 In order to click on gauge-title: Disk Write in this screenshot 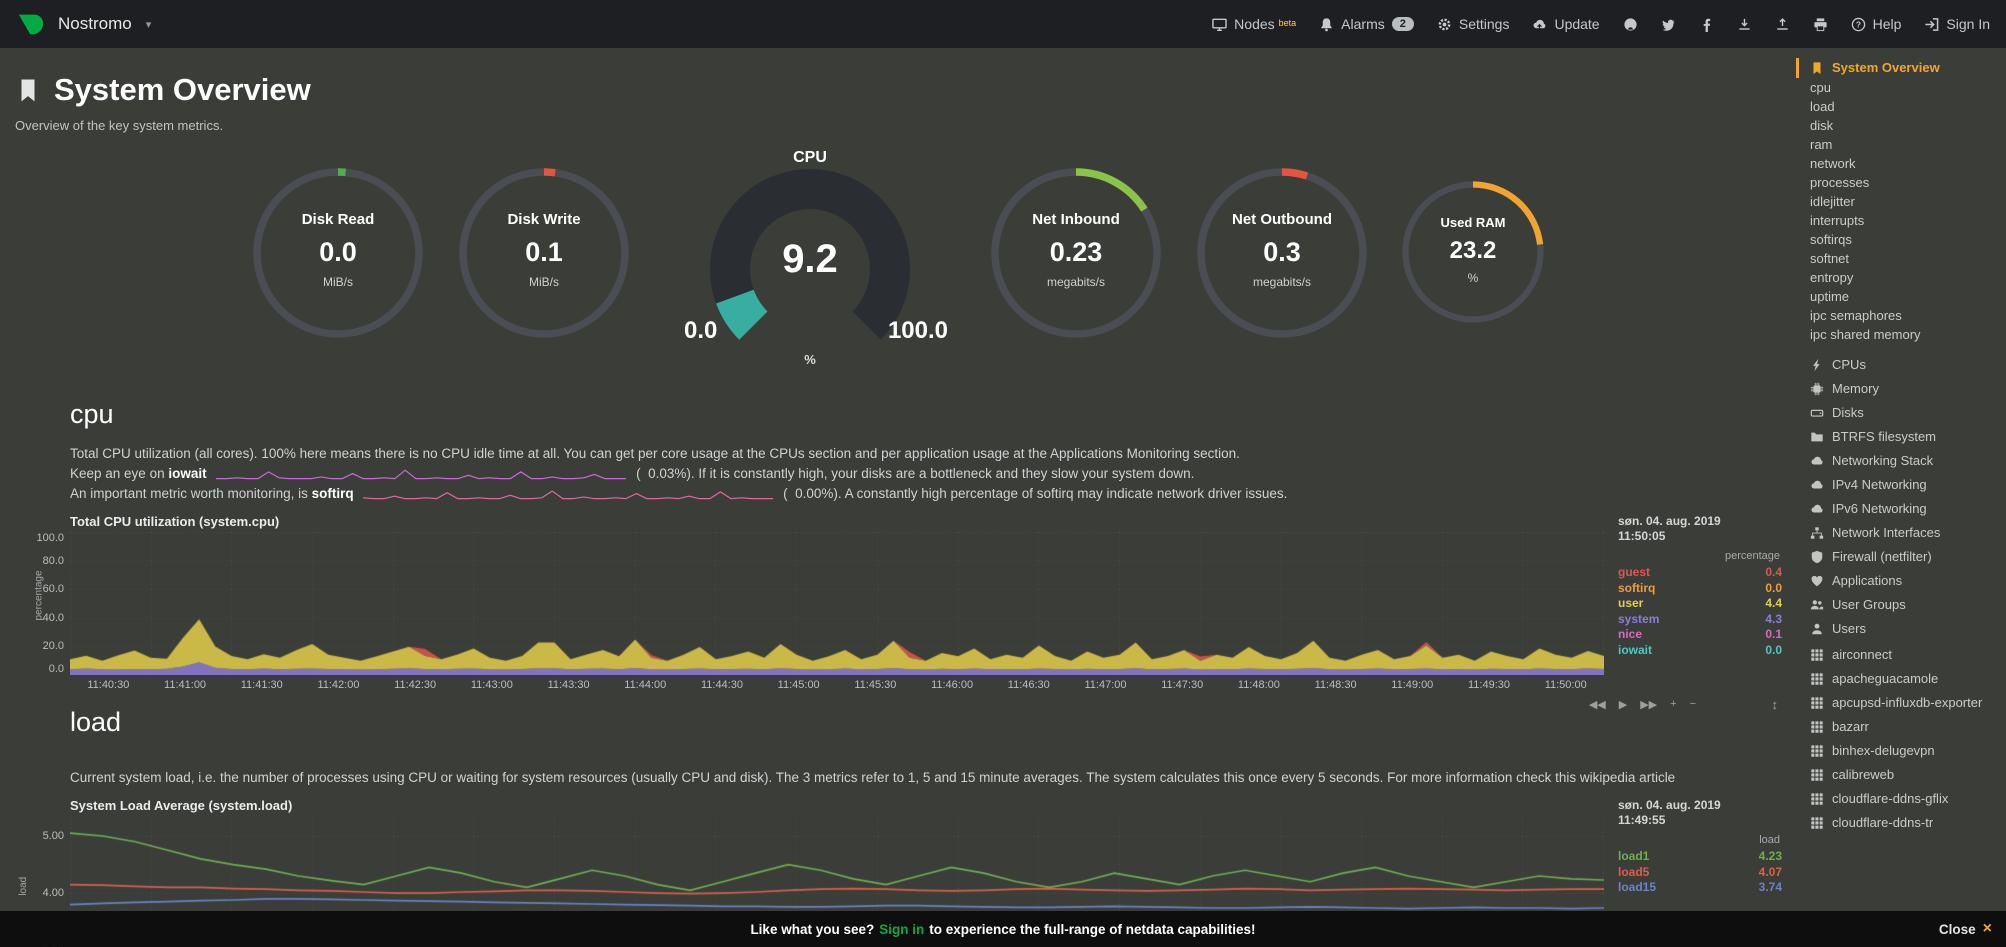, I will do `click(544, 219)`.